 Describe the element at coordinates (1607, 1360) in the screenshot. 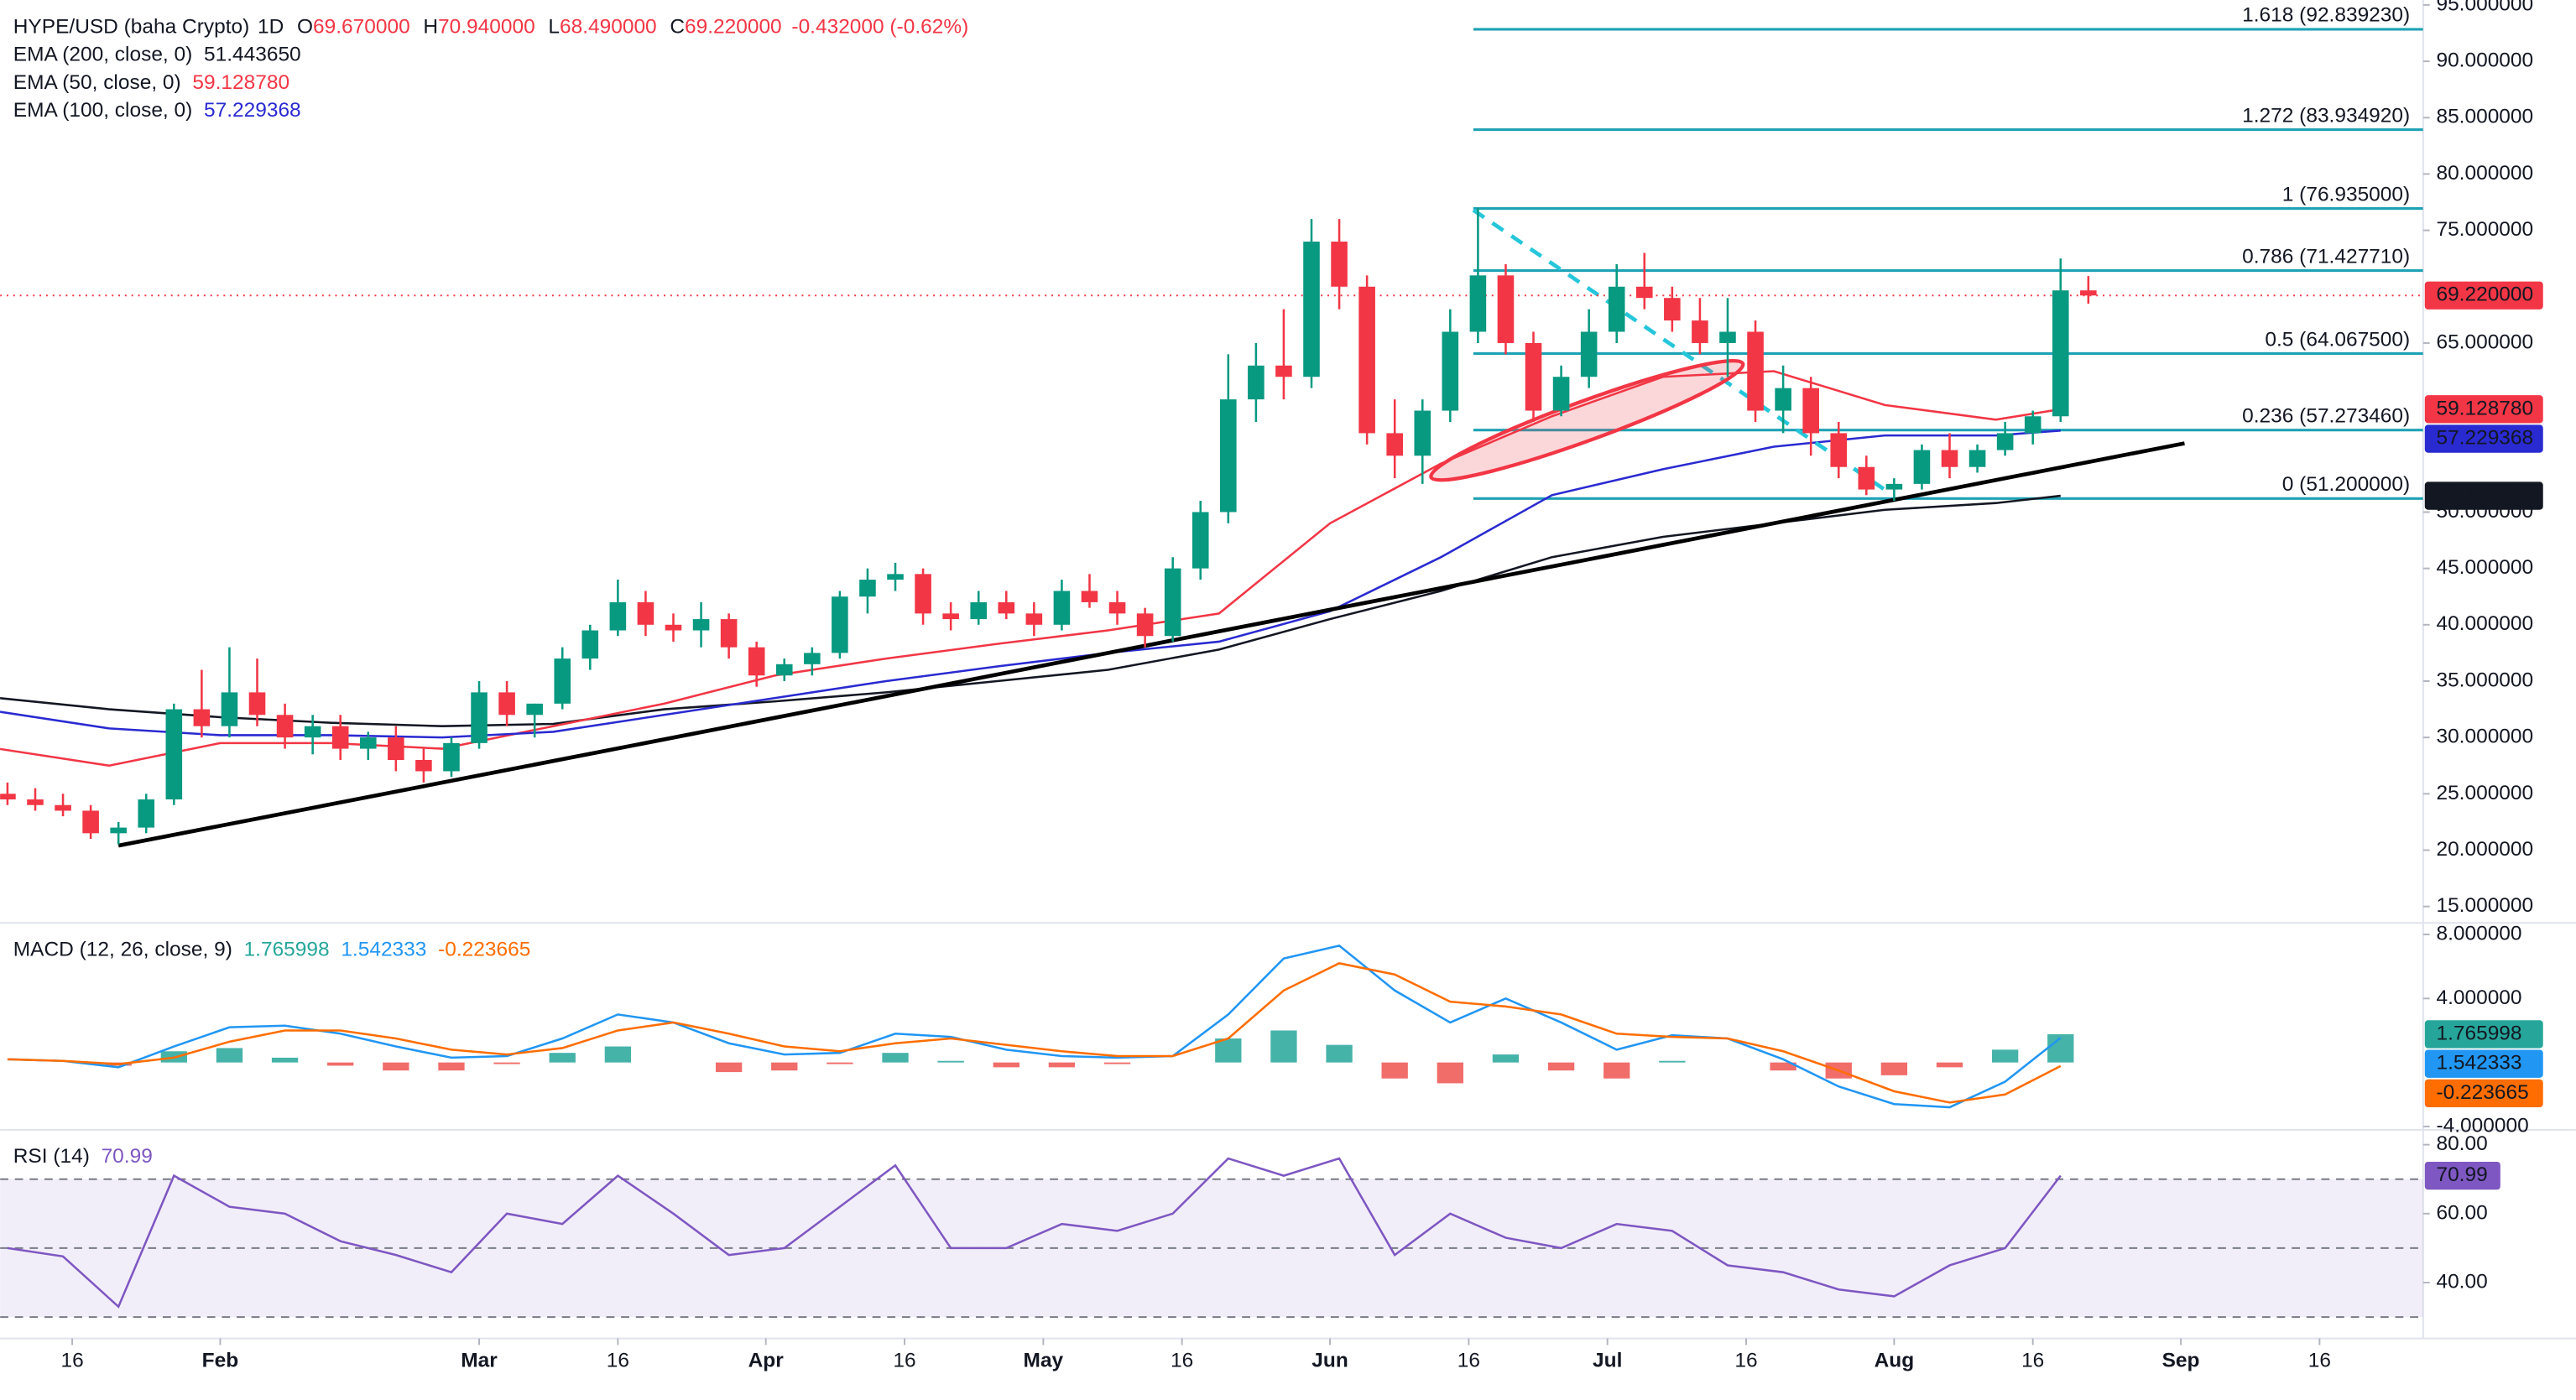

I see `x-tick-label: Jul` at that location.